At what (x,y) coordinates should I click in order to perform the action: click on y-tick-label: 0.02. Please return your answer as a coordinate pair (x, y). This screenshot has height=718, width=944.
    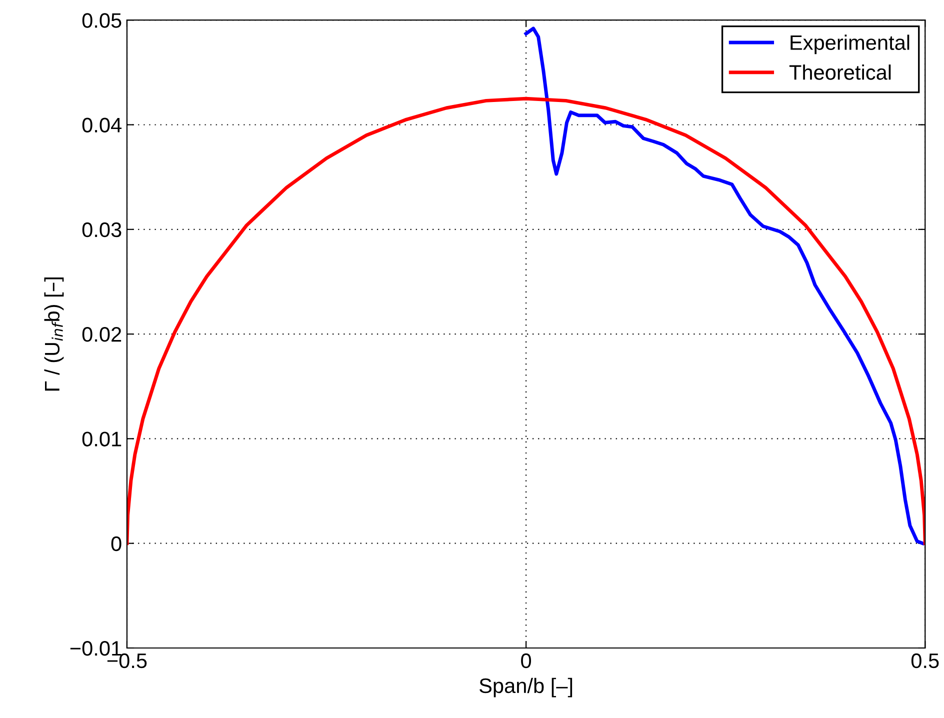
    Looking at the image, I should click on (102, 334).